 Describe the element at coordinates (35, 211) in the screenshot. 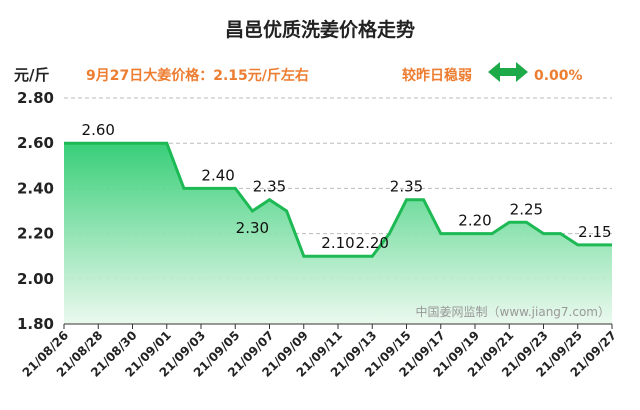

I see `y-axis-ticks: 1.80 2.00 2.20 2.40 2.60 2.80` at that location.